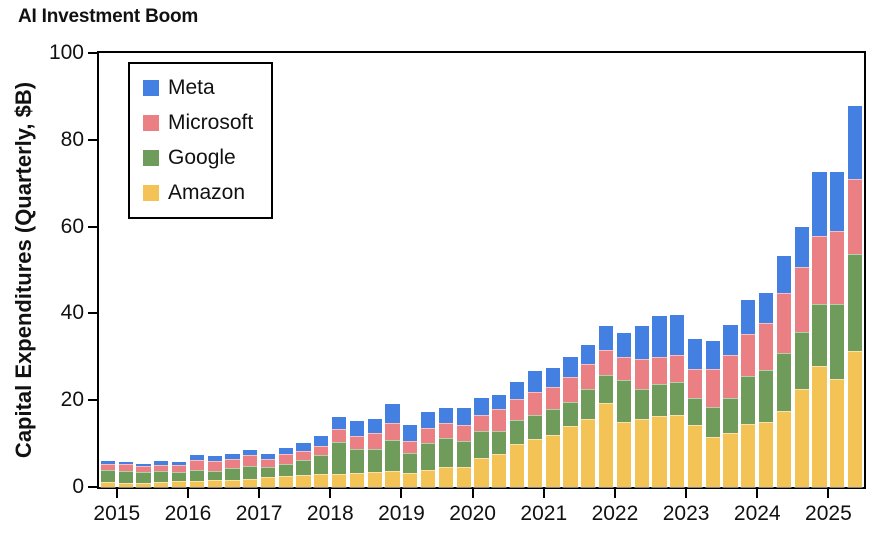 This screenshot has height=548, width=889. What do you see at coordinates (757, 493) in the screenshot?
I see `x-tick-mark-2024` at bounding box center [757, 493].